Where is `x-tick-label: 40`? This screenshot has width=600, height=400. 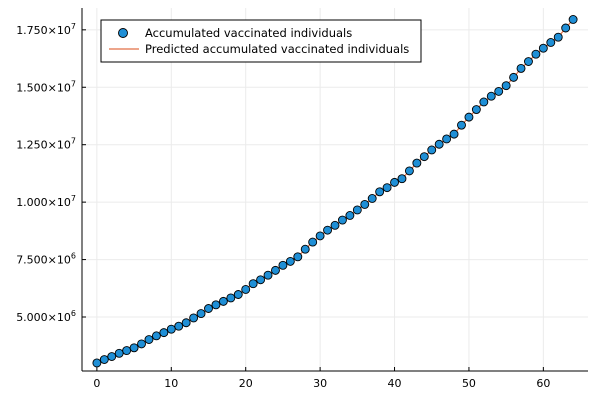
x-tick-label: 40 is located at coordinates (395, 383).